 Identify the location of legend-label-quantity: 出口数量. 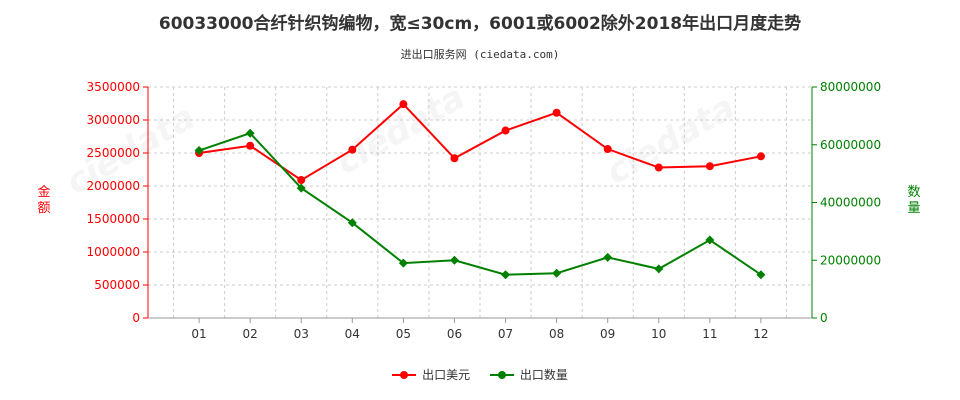
(543, 375).